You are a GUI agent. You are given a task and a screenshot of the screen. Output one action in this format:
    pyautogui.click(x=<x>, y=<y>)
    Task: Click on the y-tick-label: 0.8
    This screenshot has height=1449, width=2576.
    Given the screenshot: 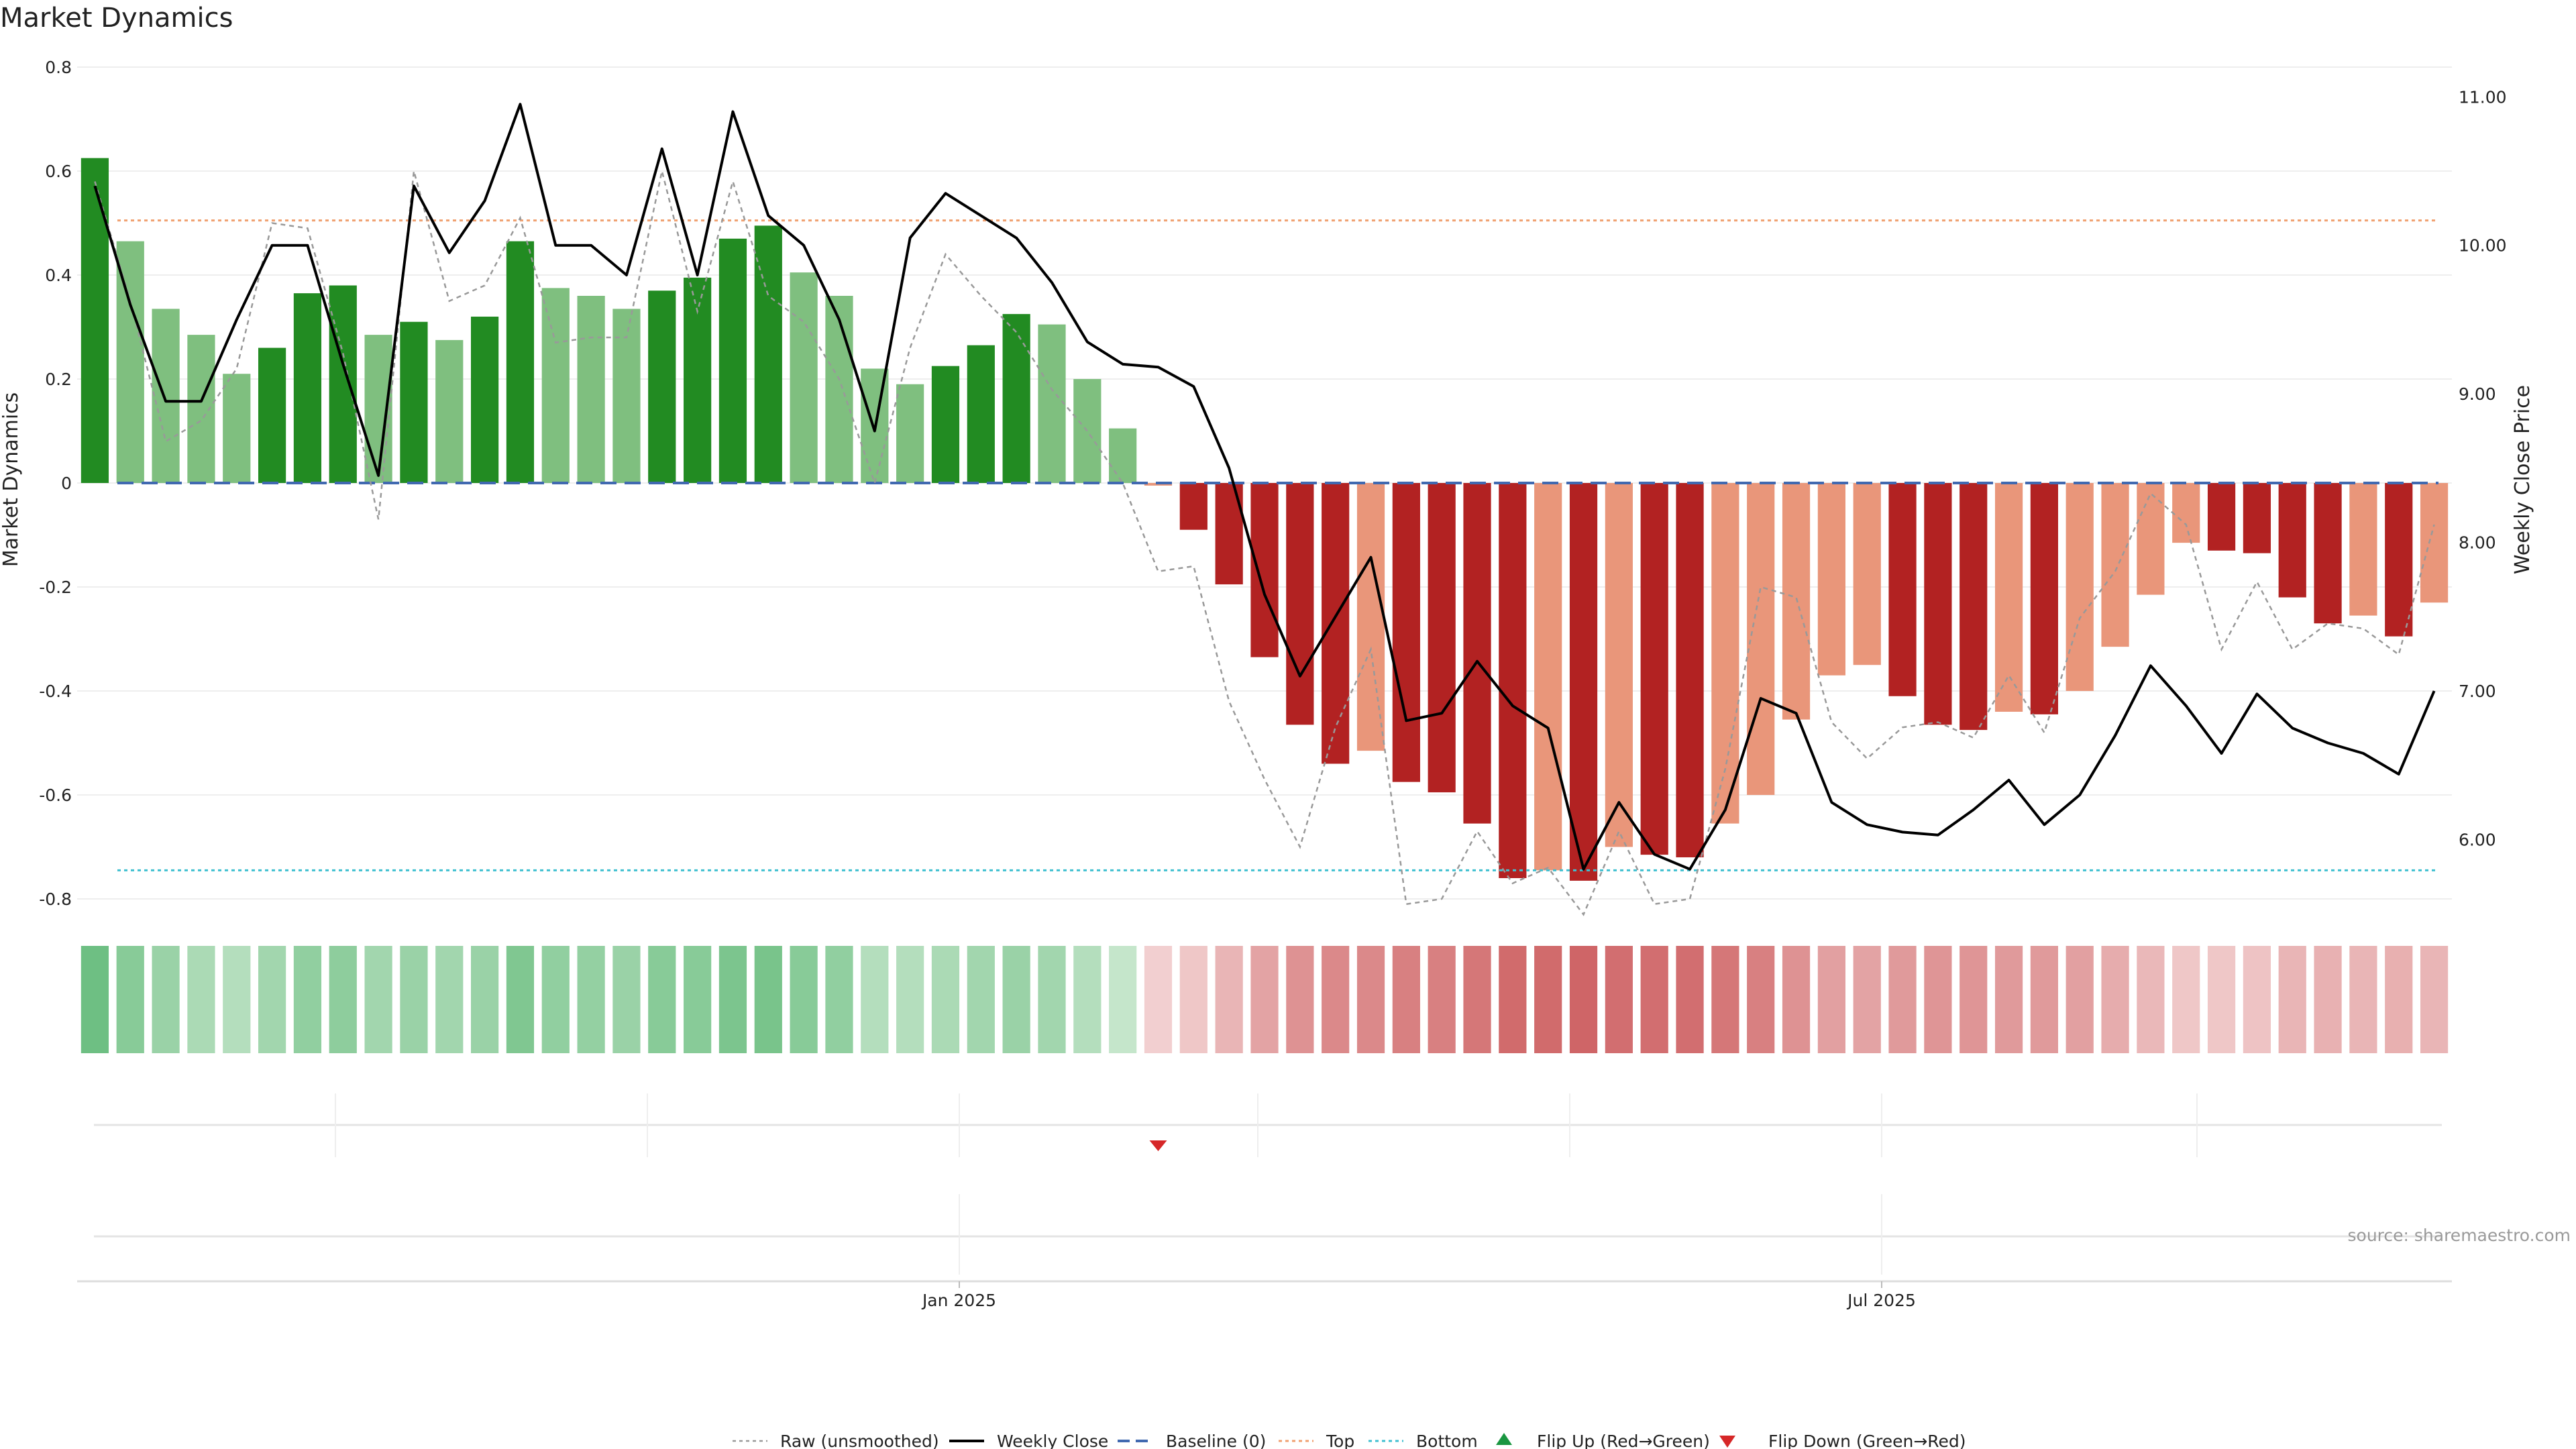 What is the action you would take?
    pyautogui.click(x=58, y=67)
    